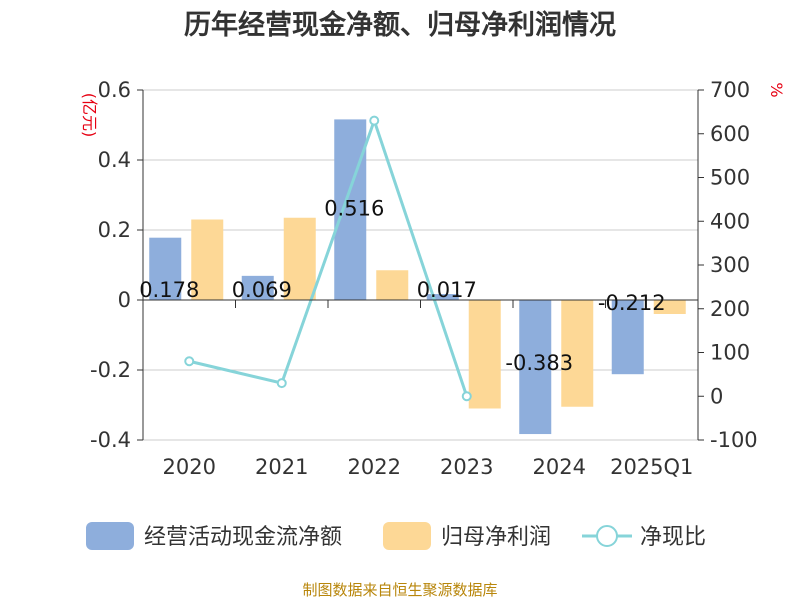 The image size is (800, 600). What do you see at coordinates (110, 440) in the screenshot?
I see `y-left-tick-label: -0.4` at bounding box center [110, 440].